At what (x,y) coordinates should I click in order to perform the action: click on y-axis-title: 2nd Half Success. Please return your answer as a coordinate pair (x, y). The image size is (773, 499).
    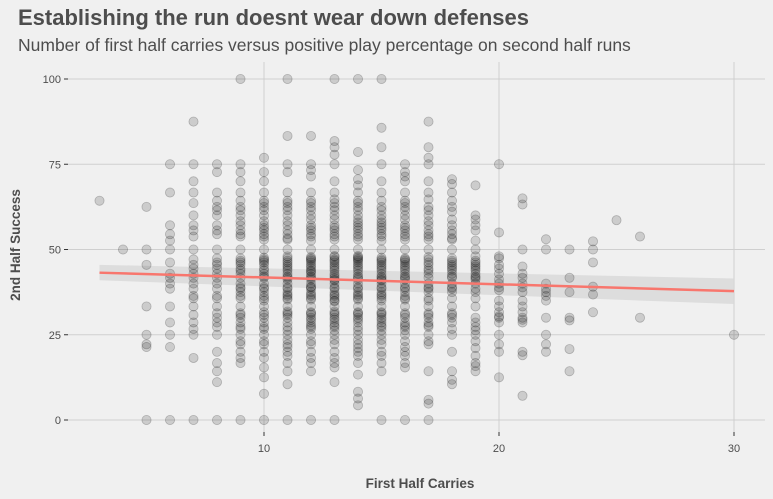
    Looking at the image, I should click on (15, 245).